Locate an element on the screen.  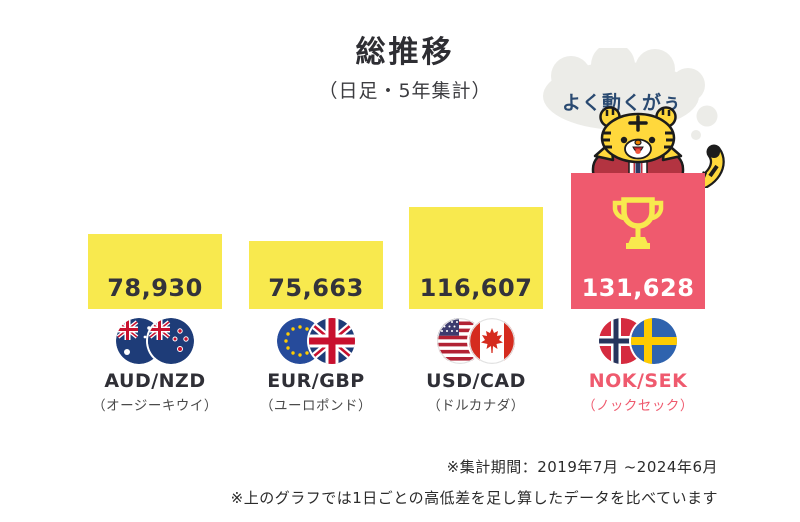
flag-pair-aud-nzd is located at coordinates (155, 341).